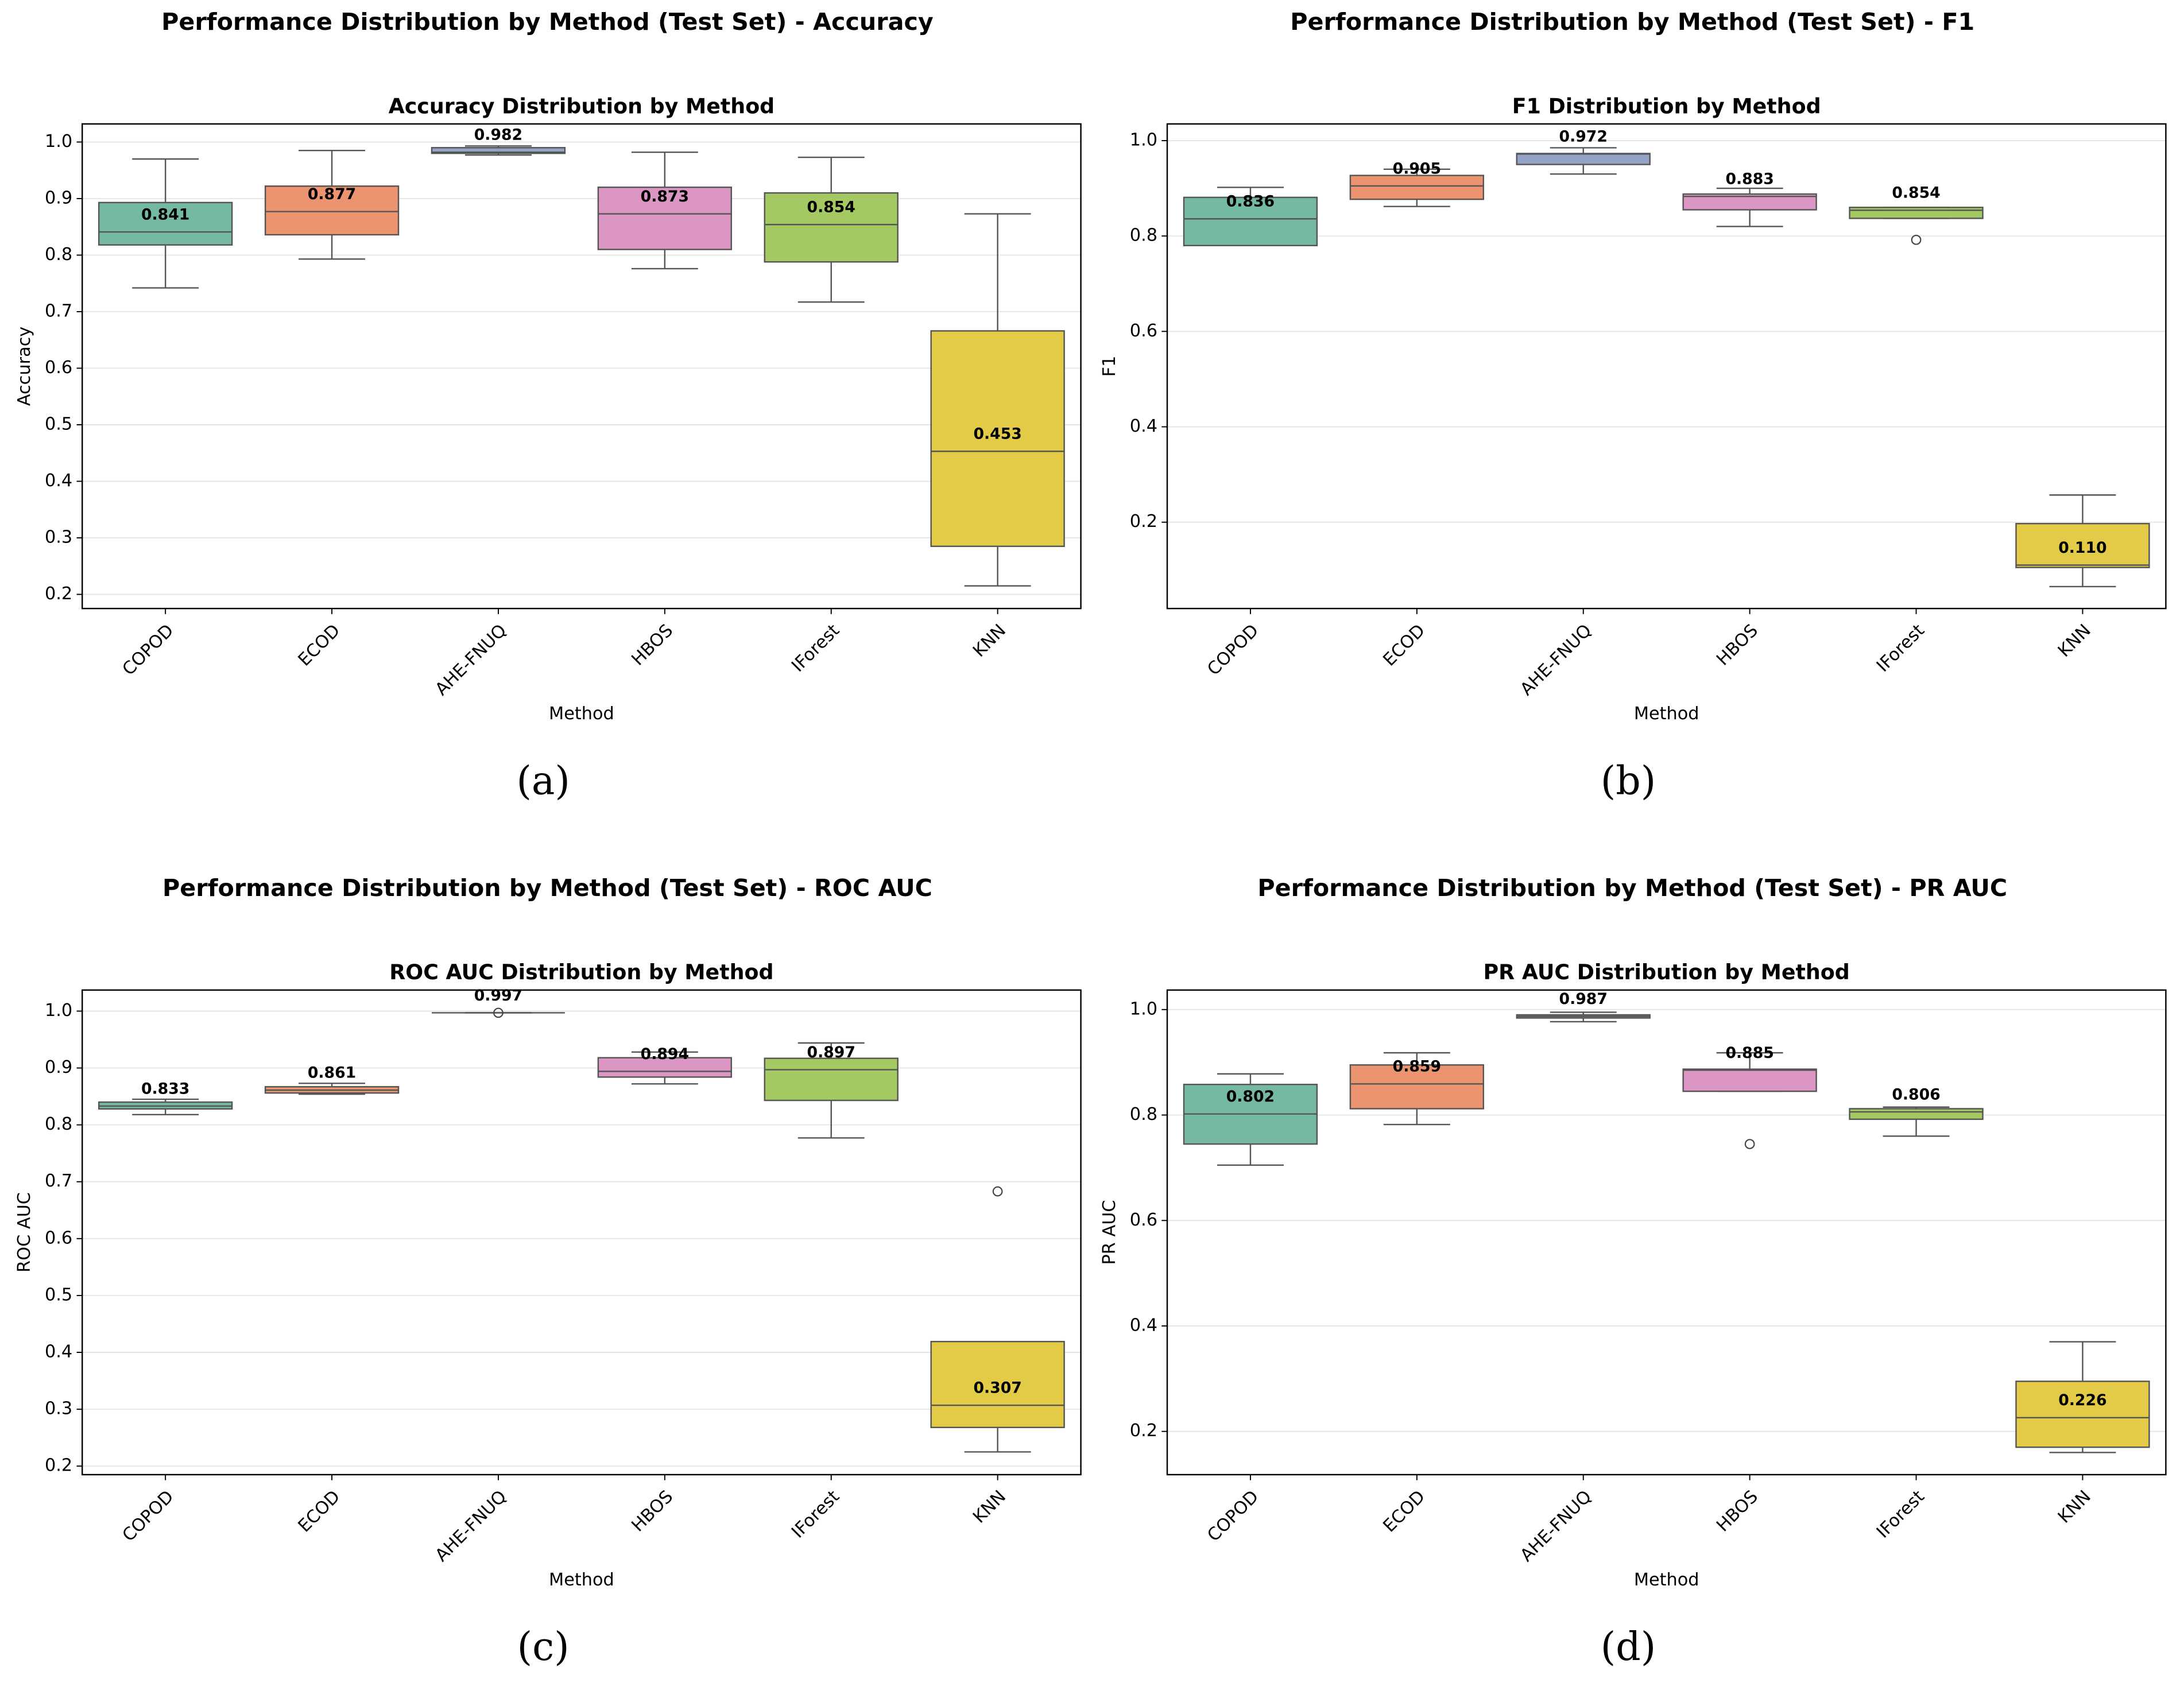  What do you see at coordinates (831, 1052) in the screenshot?
I see `value-label: 0.897` at bounding box center [831, 1052].